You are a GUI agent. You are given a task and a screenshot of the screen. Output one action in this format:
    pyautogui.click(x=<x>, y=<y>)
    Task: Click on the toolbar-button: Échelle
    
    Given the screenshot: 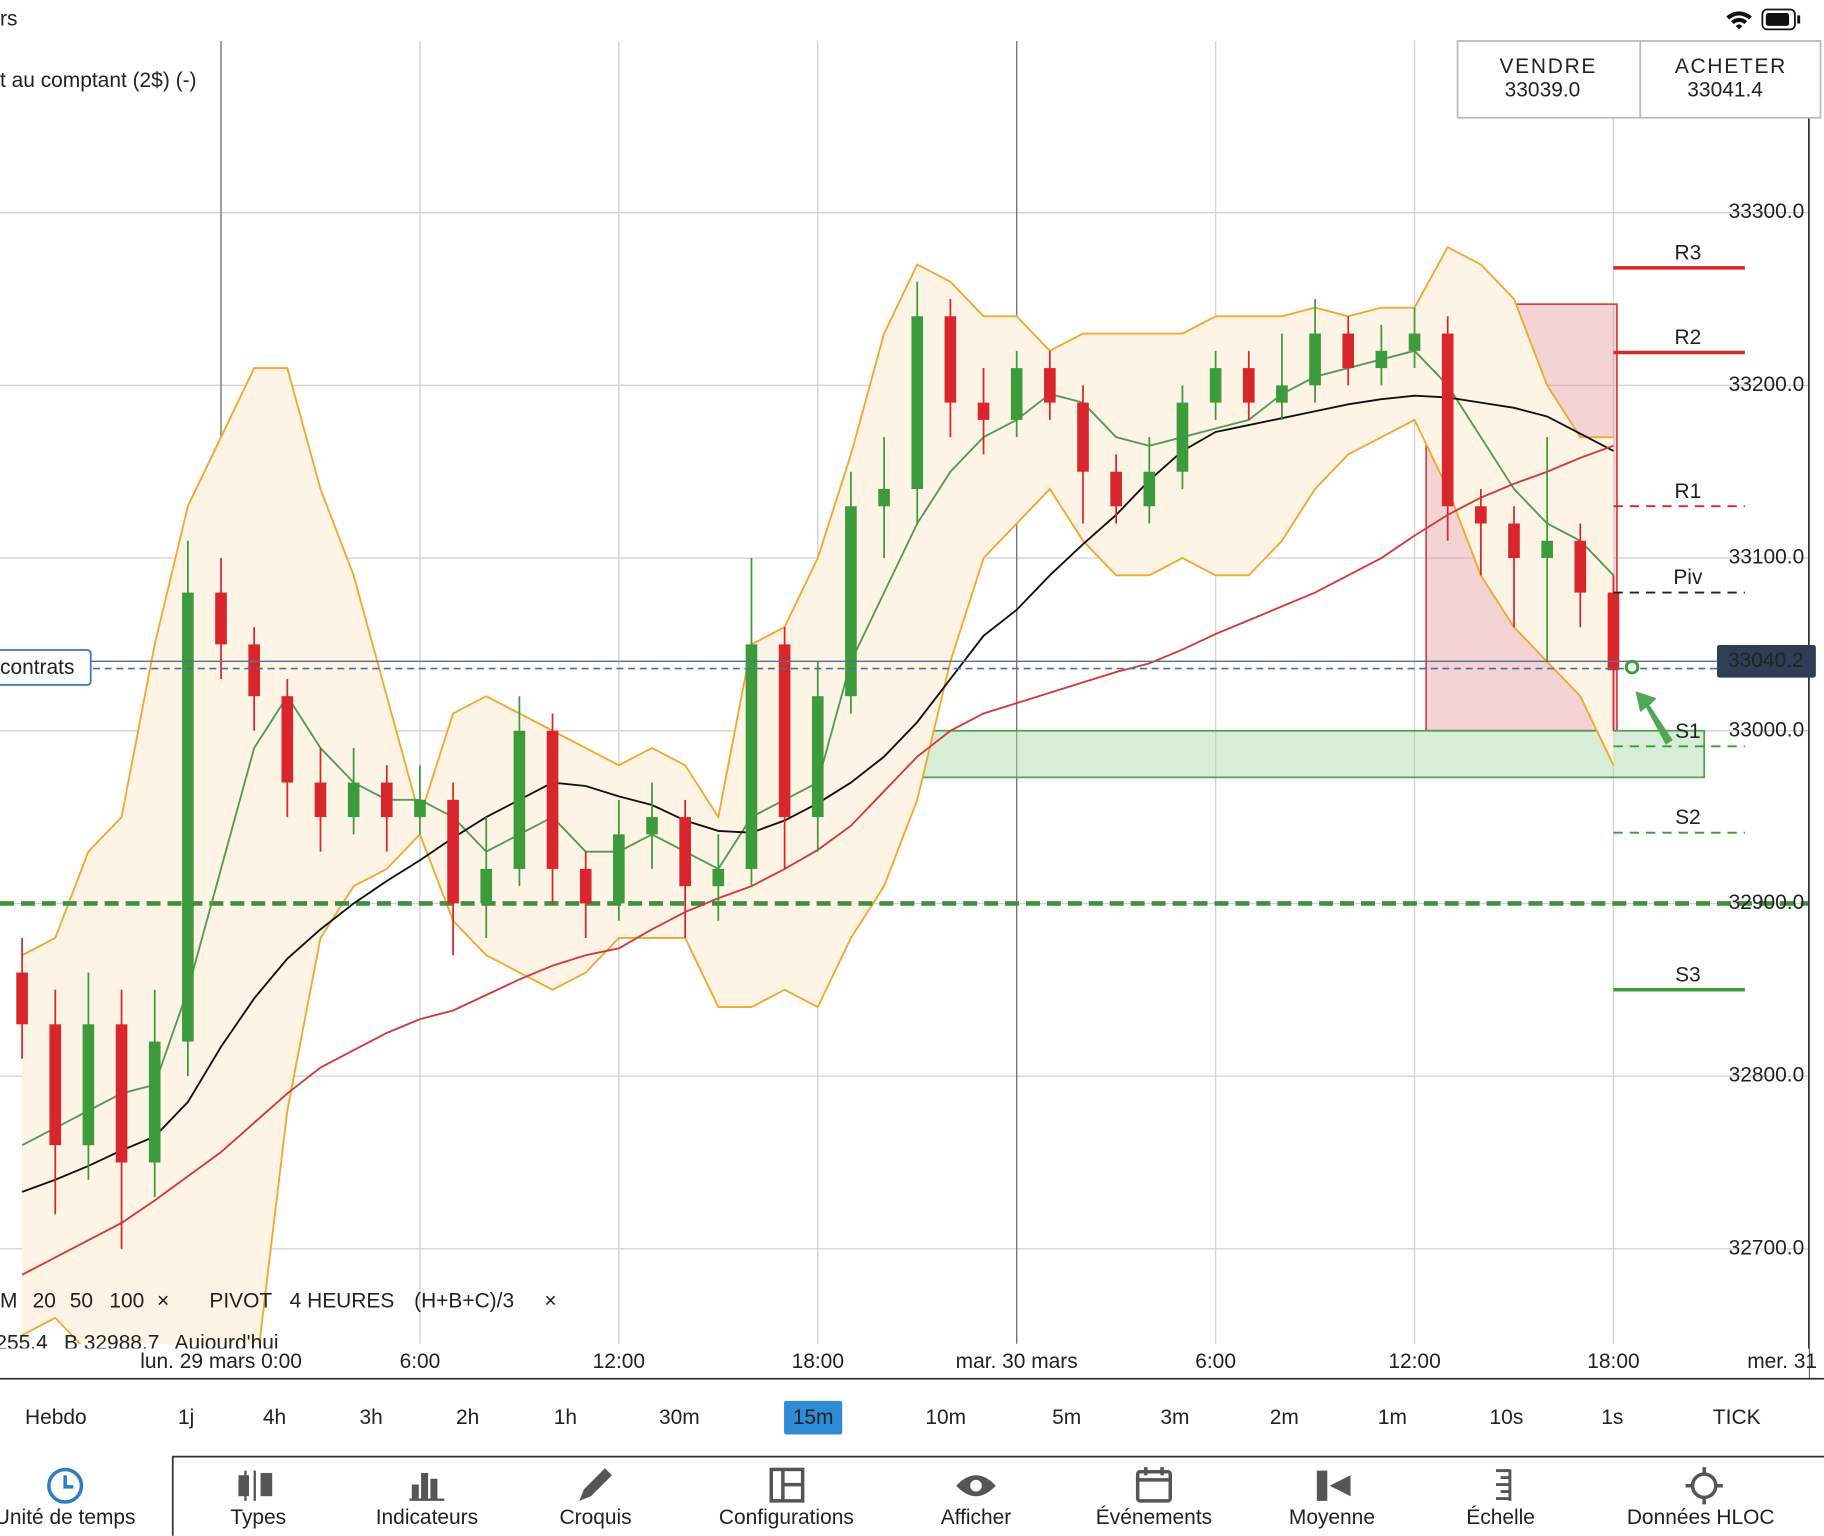 What is the action you would take?
    pyautogui.click(x=1500, y=1517)
    